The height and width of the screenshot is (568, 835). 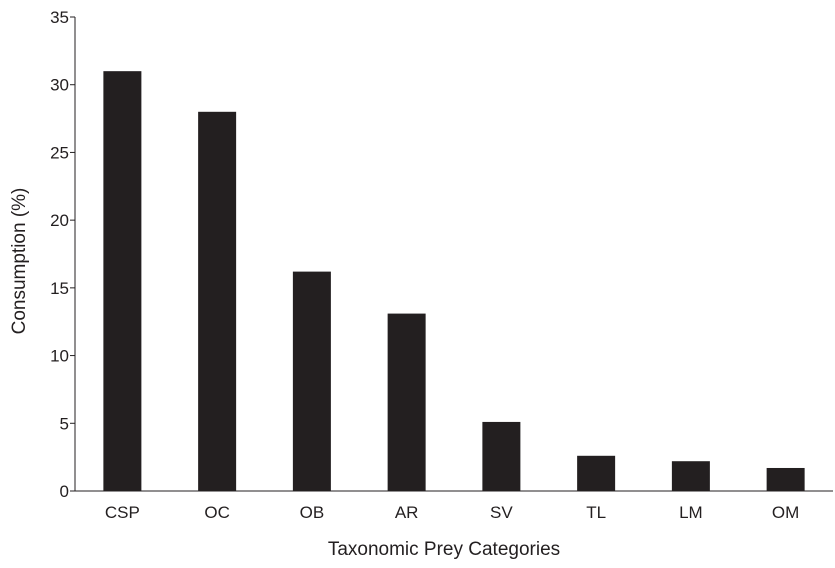 What do you see at coordinates (501, 512) in the screenshot?
I see `x-tick-label: SV` at bounding box center [501, 512].